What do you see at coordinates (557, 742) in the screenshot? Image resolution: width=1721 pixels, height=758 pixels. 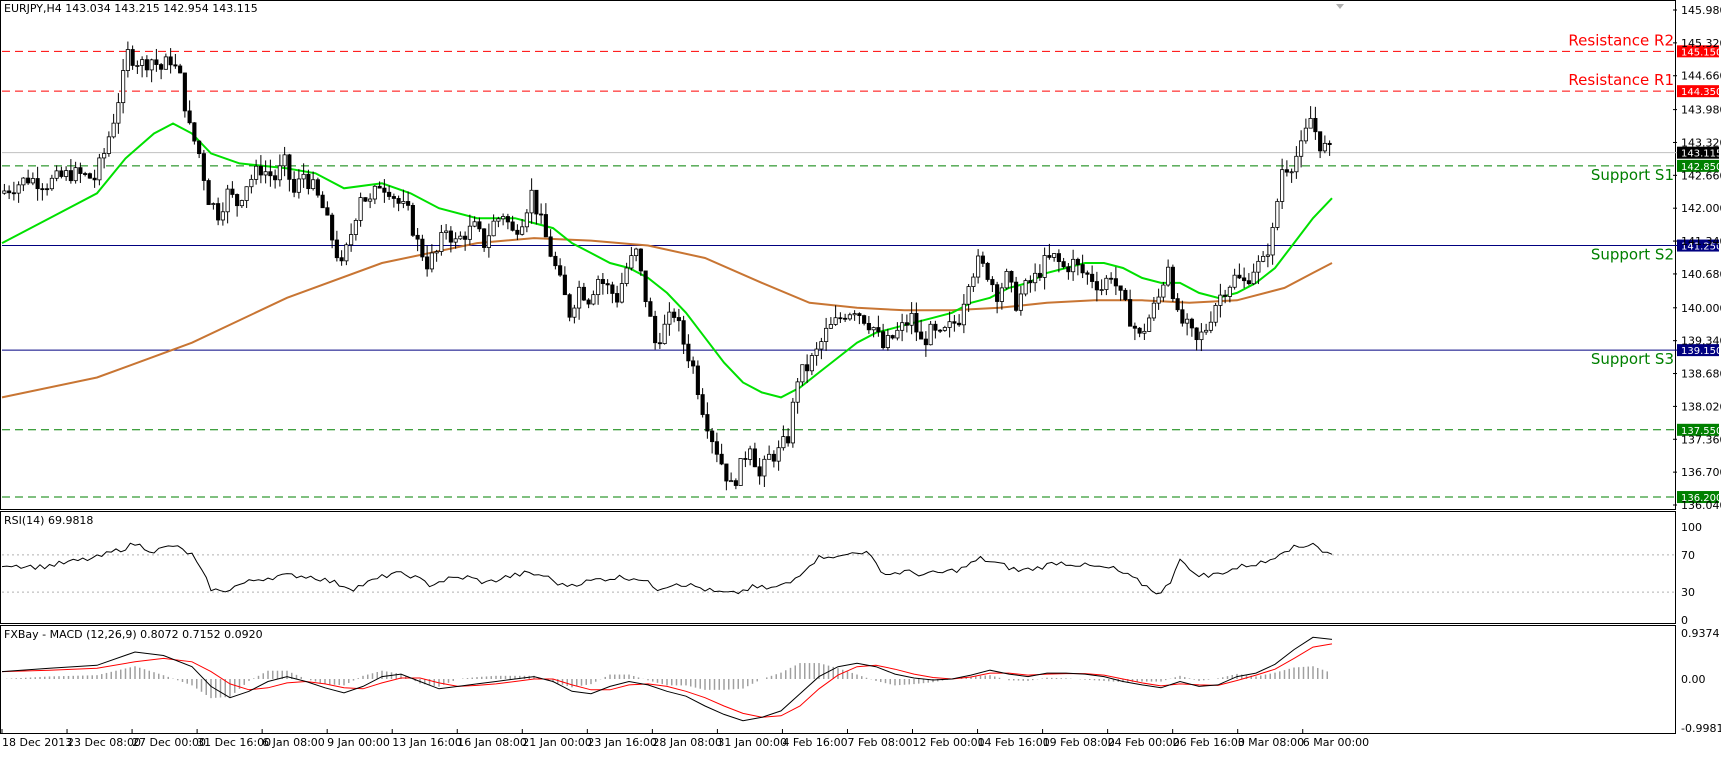 I see `x-tick-label: 21 Jan 00:00` at bounding box center [557, 742].